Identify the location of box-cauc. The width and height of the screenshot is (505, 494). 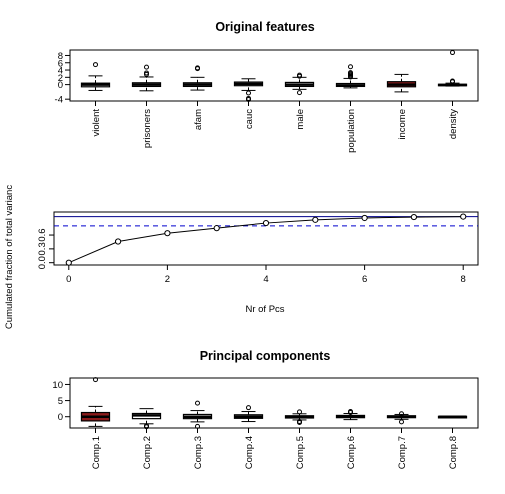
(248, 90).